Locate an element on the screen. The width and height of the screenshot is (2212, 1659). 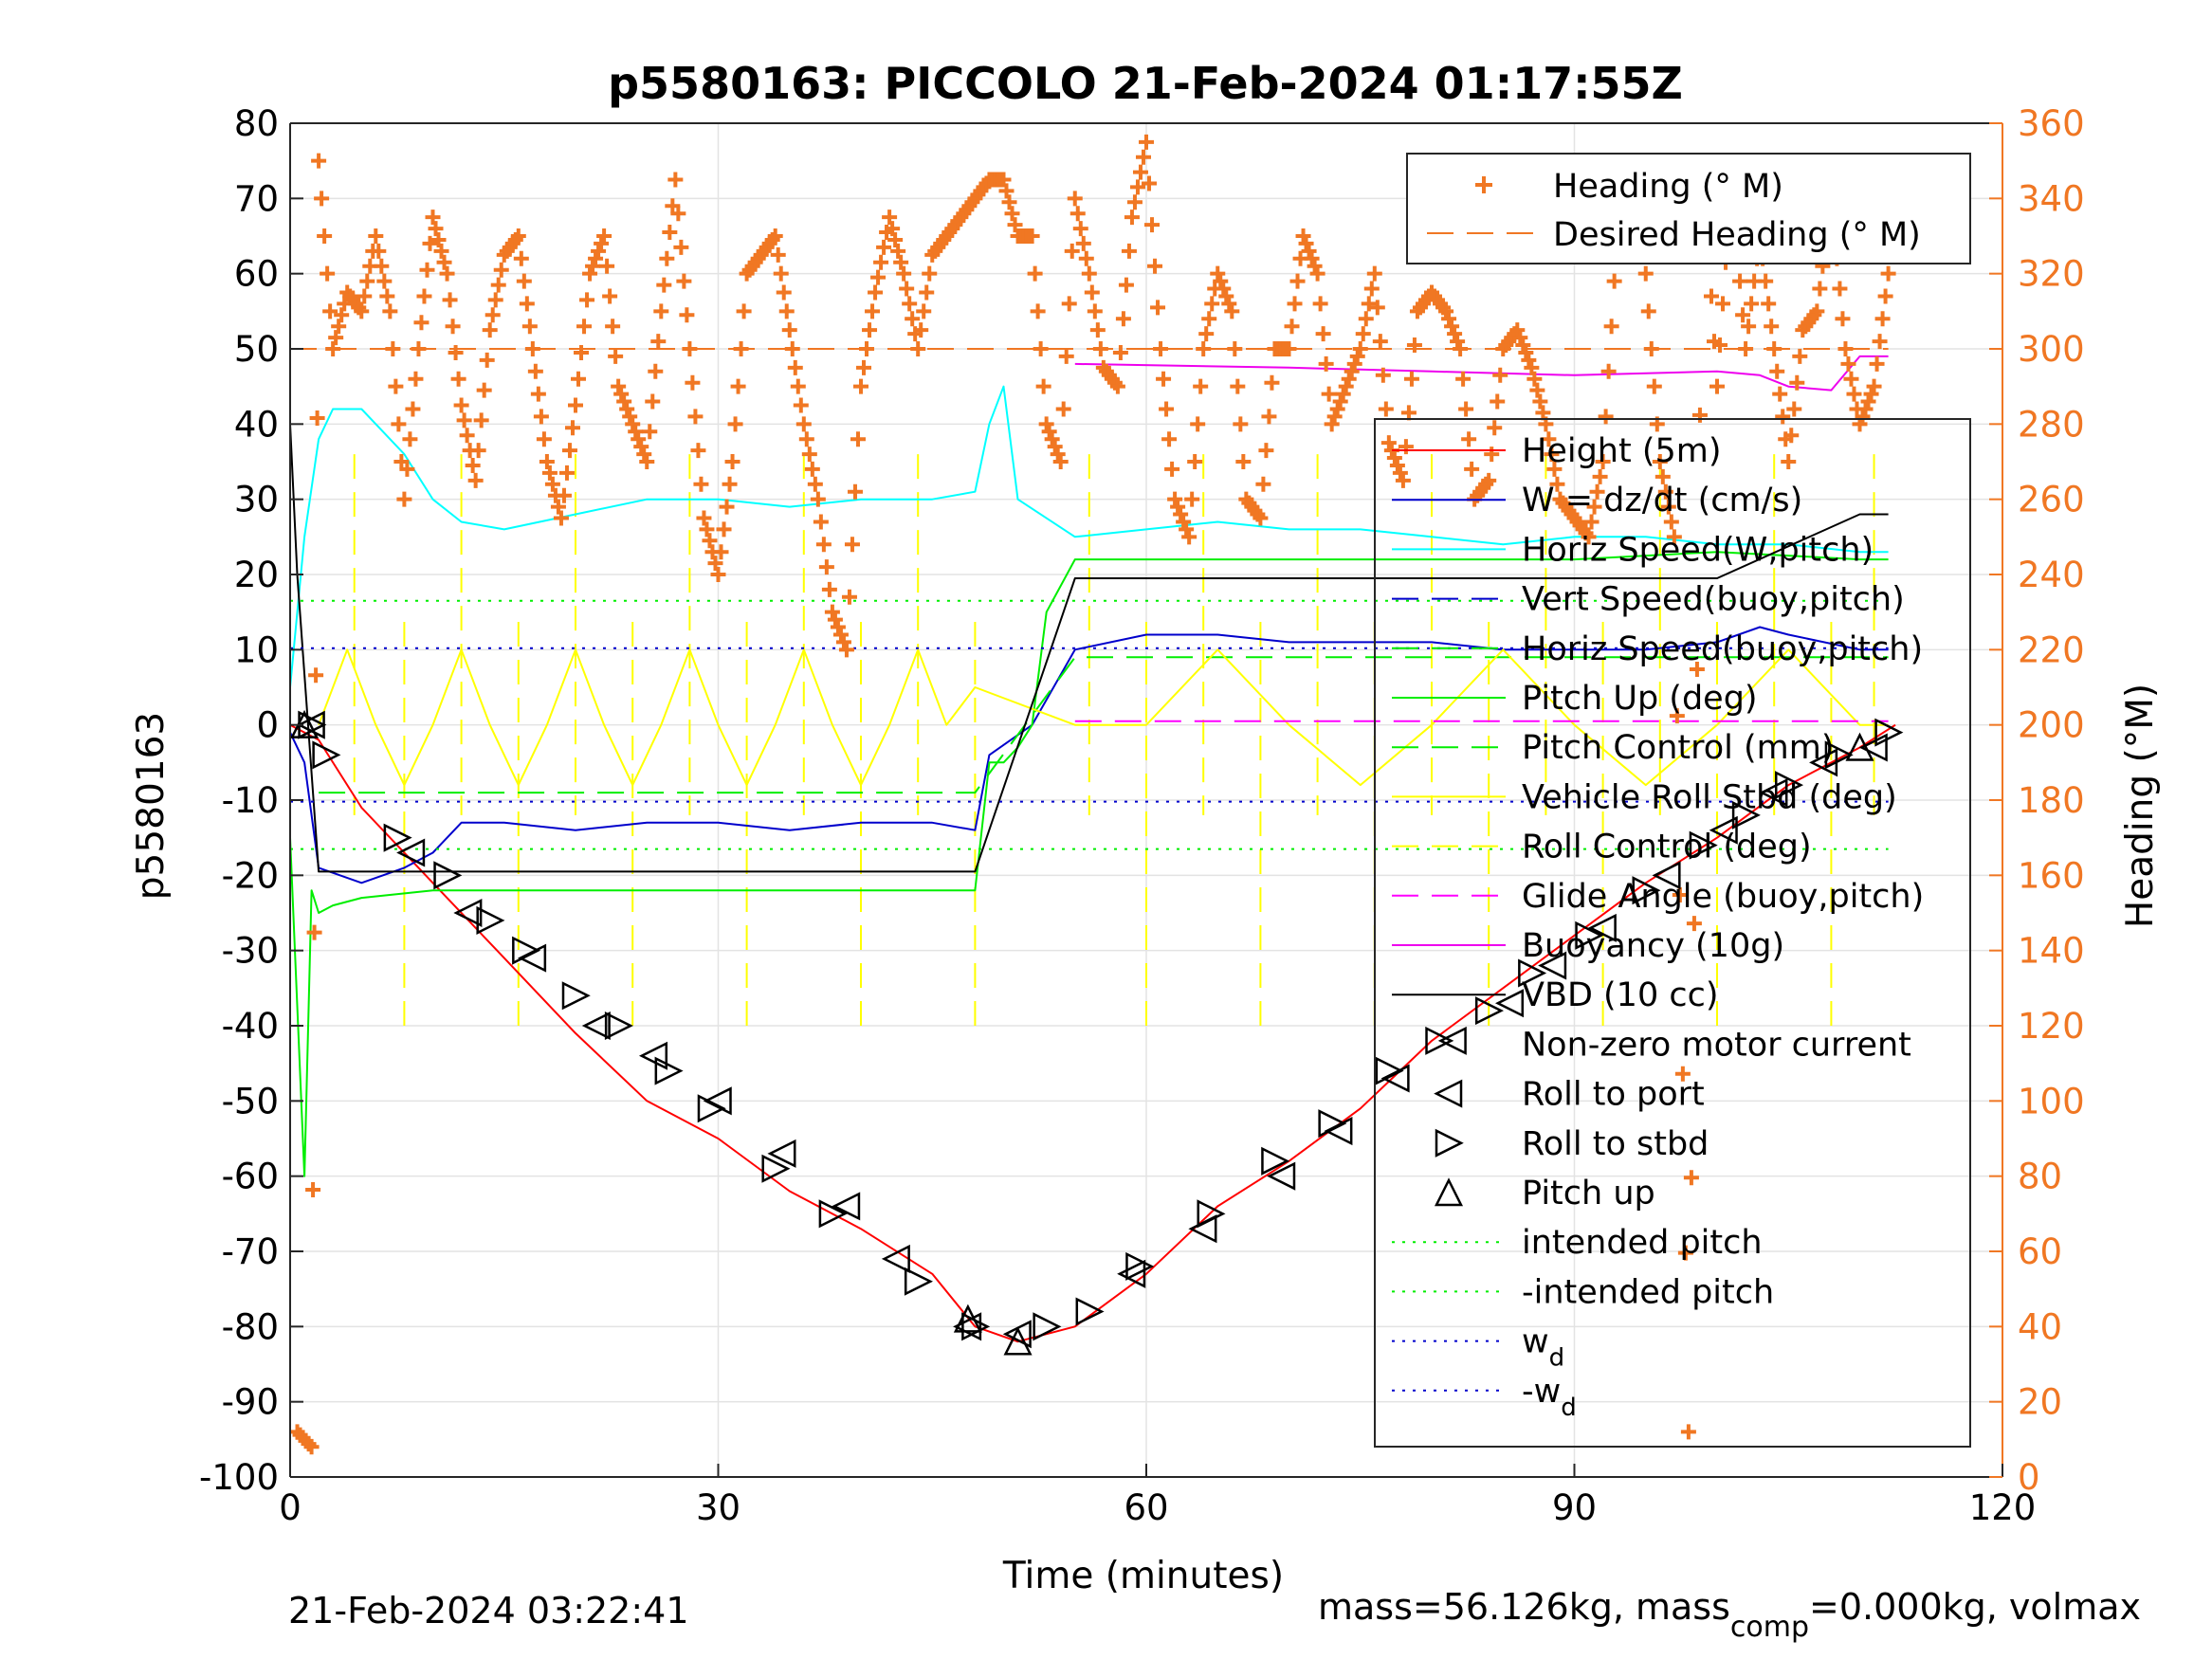
y-right-tick-label: 360 is located at coordinates (2051, 123).